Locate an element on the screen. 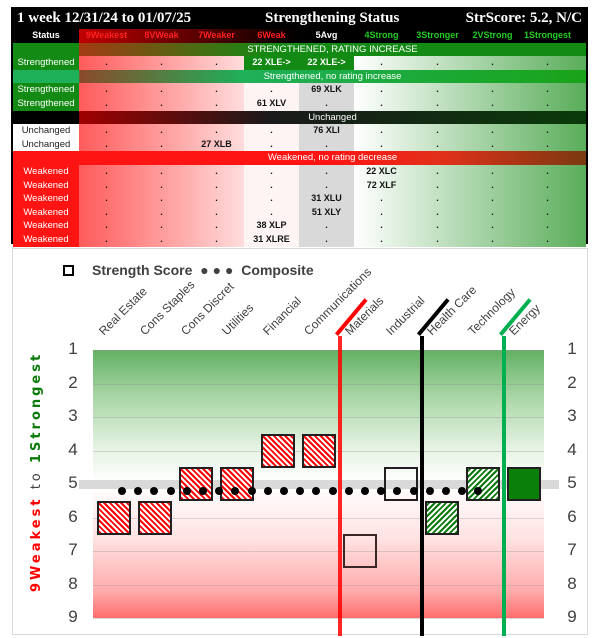 The height and width of the screenshot is (638, 600). band-status-cell is located at coordinates (46, 49).